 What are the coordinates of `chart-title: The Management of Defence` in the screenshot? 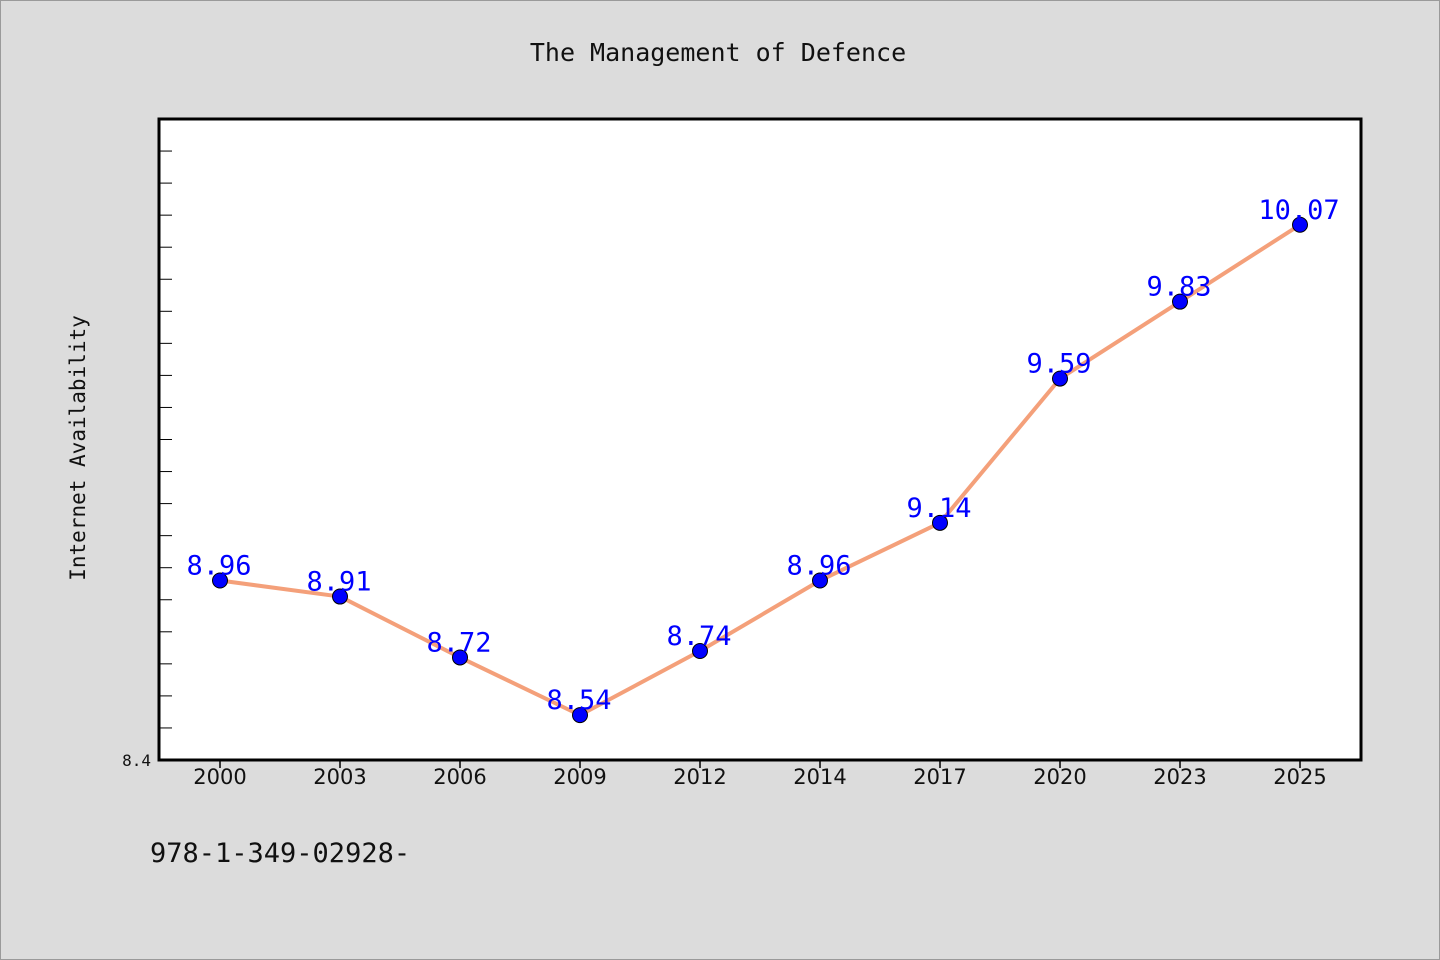 It's located at (718, 52).